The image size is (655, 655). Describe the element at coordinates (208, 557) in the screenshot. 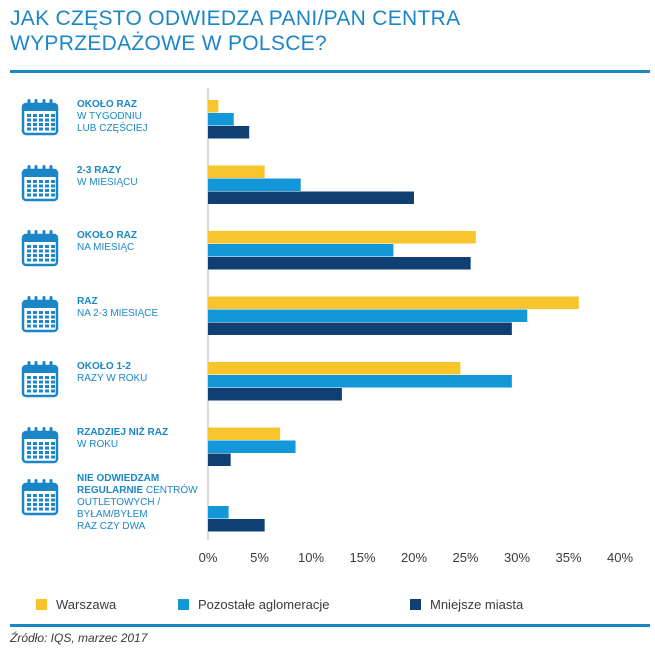

I see `x-tick-label-0: 0%` at that location.